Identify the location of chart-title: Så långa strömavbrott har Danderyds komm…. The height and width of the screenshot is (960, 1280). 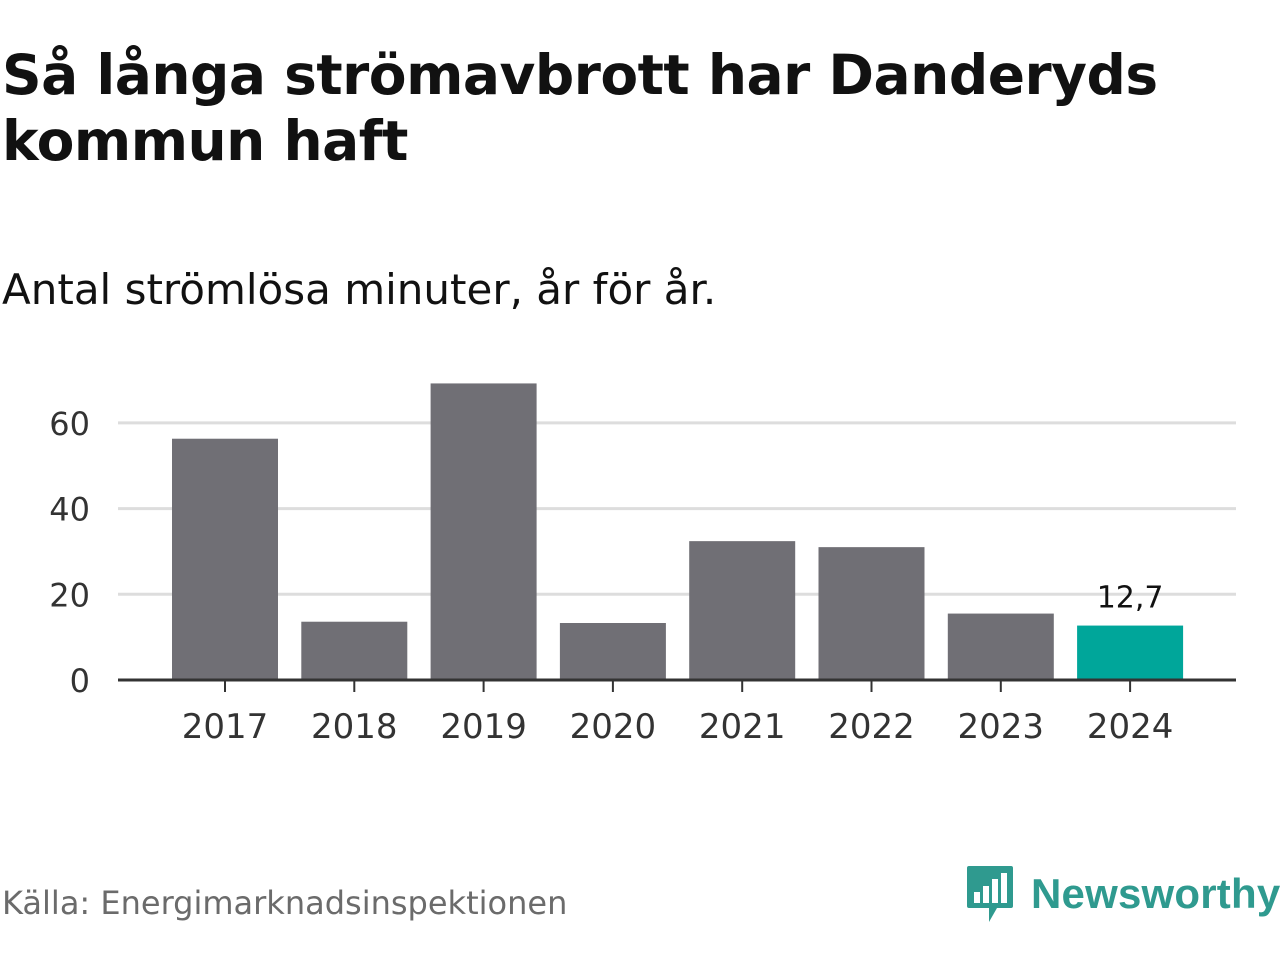
(580, 108).